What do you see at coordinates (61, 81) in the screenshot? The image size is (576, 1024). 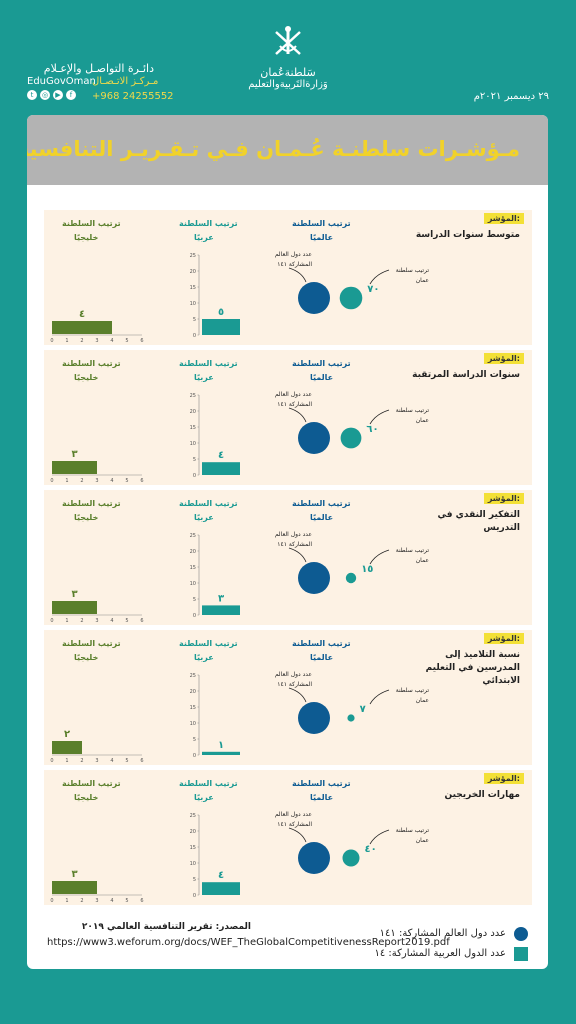 I see `egov-handle: EduGovOman` at bounding box center [61, 81].